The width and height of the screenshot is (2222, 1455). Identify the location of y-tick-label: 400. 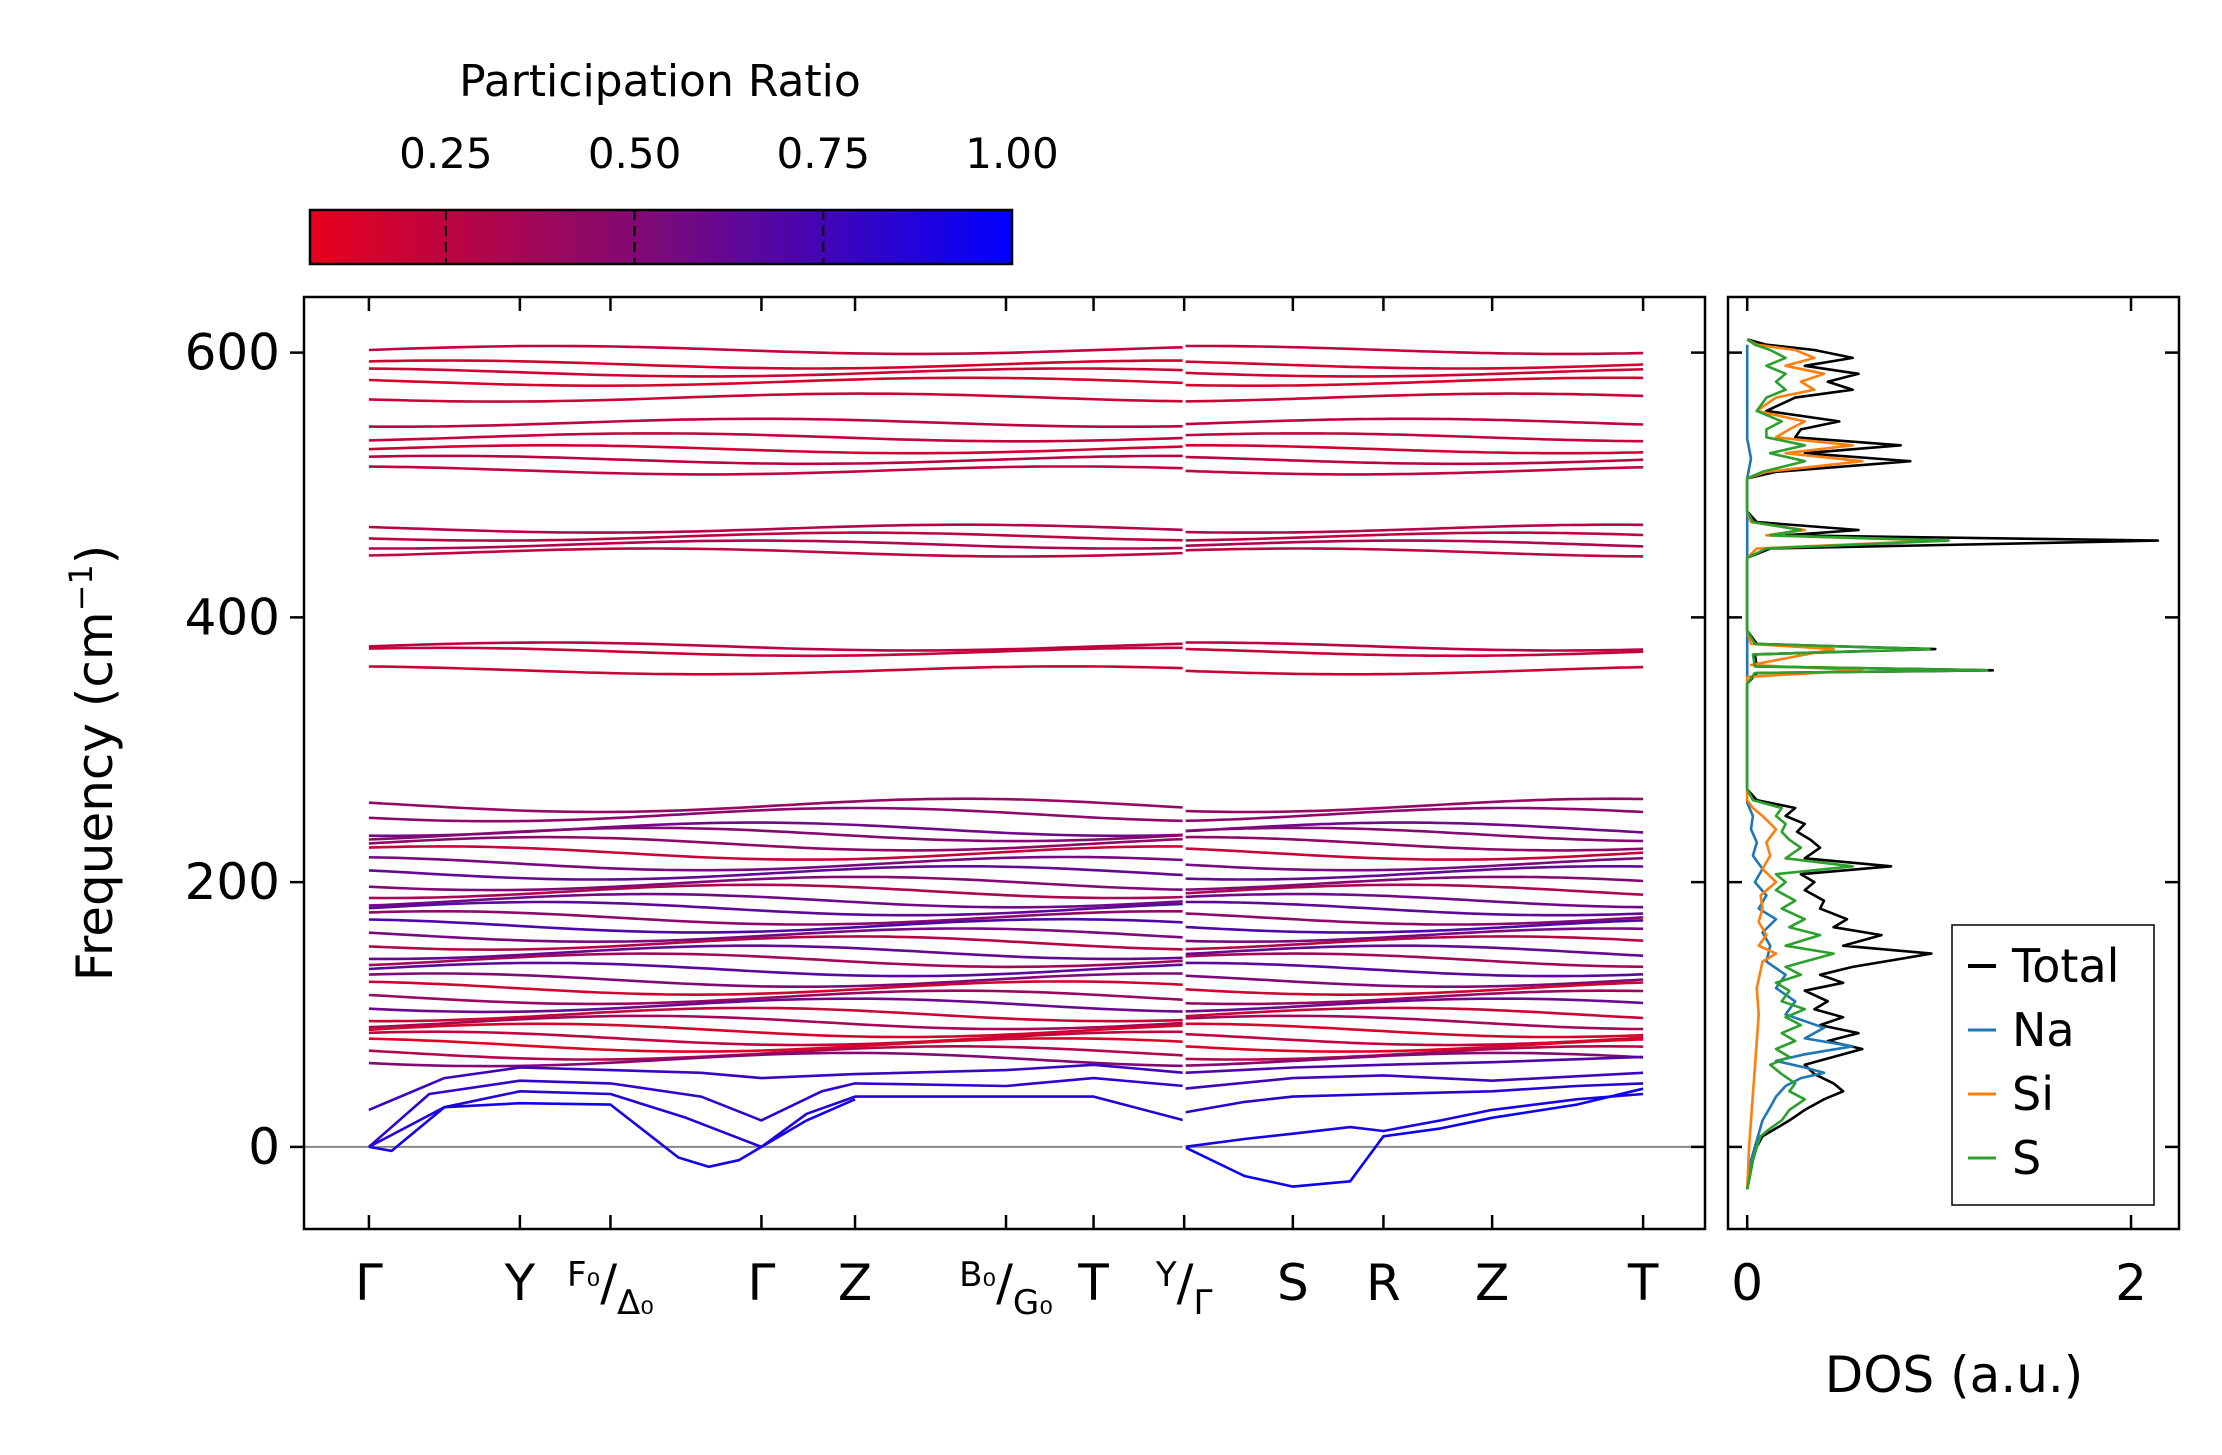
(232, 617).